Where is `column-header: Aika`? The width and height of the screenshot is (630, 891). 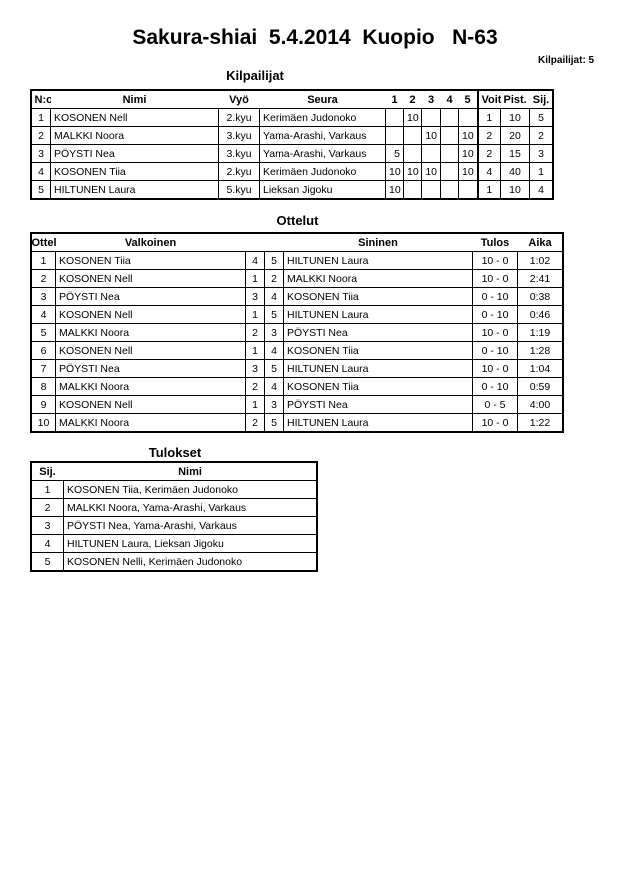
column-header: Aika is located at coordinates (540, 242).